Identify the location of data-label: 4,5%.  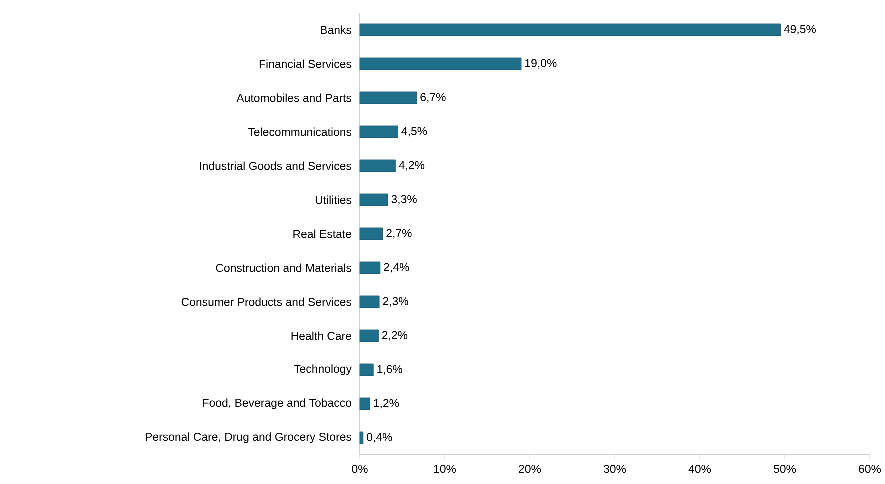
(415, 132).